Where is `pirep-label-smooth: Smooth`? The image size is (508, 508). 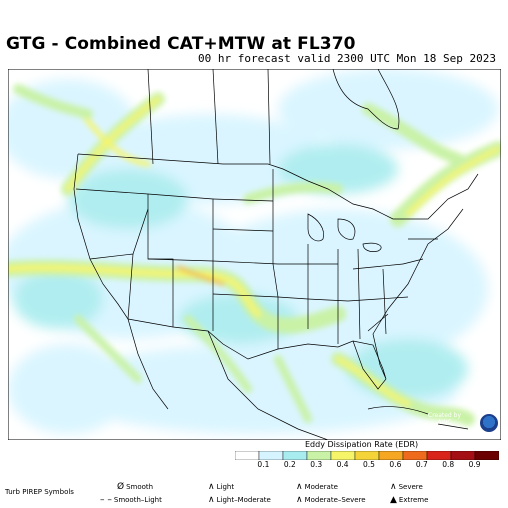
pirep-label-smooth: Smooth is located at coordinates (140, 487).